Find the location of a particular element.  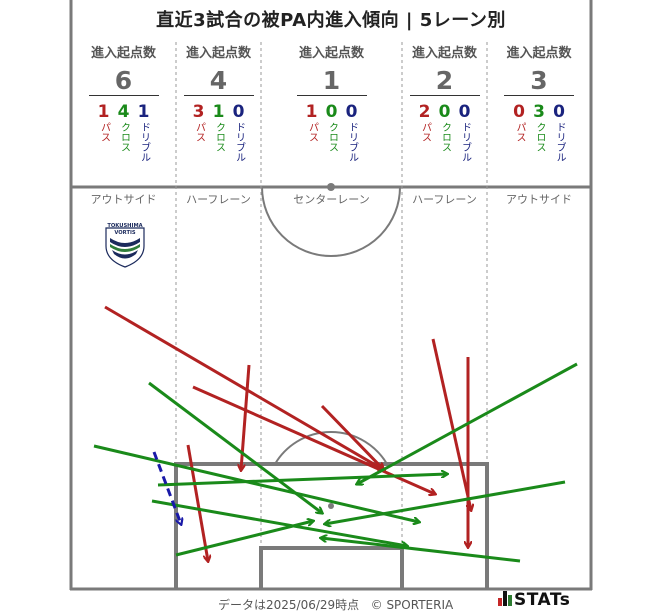

chart-title: 直近3試合の被PA内進入傾向 | 5レーン別 is located at coordinates (331, 20).